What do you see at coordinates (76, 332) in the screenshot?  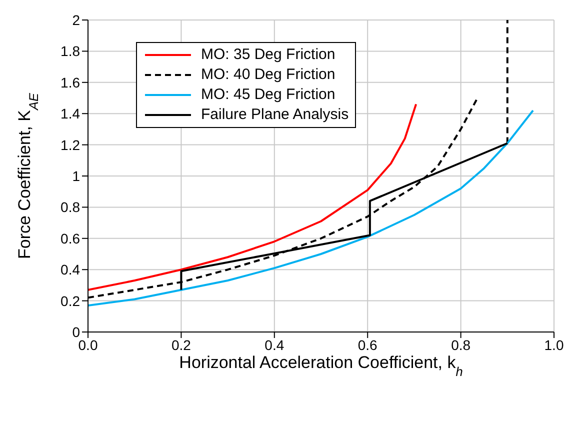 I see `y-tick-label: 0` at bounding box center [76, 332].